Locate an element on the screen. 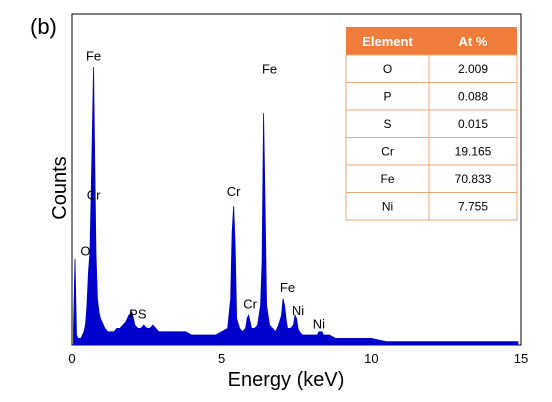 This screenshot has height=402, width=552. x-tick-label-1: 5 is located at coordinates (221, 358).